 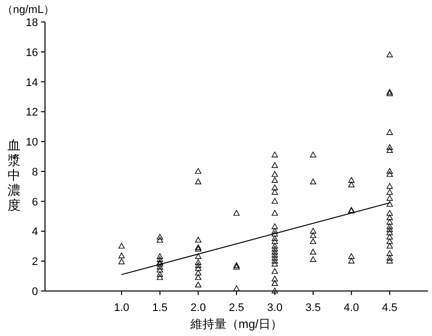 I want to click on y-tick-label: 0, so click(x=35, y=292).